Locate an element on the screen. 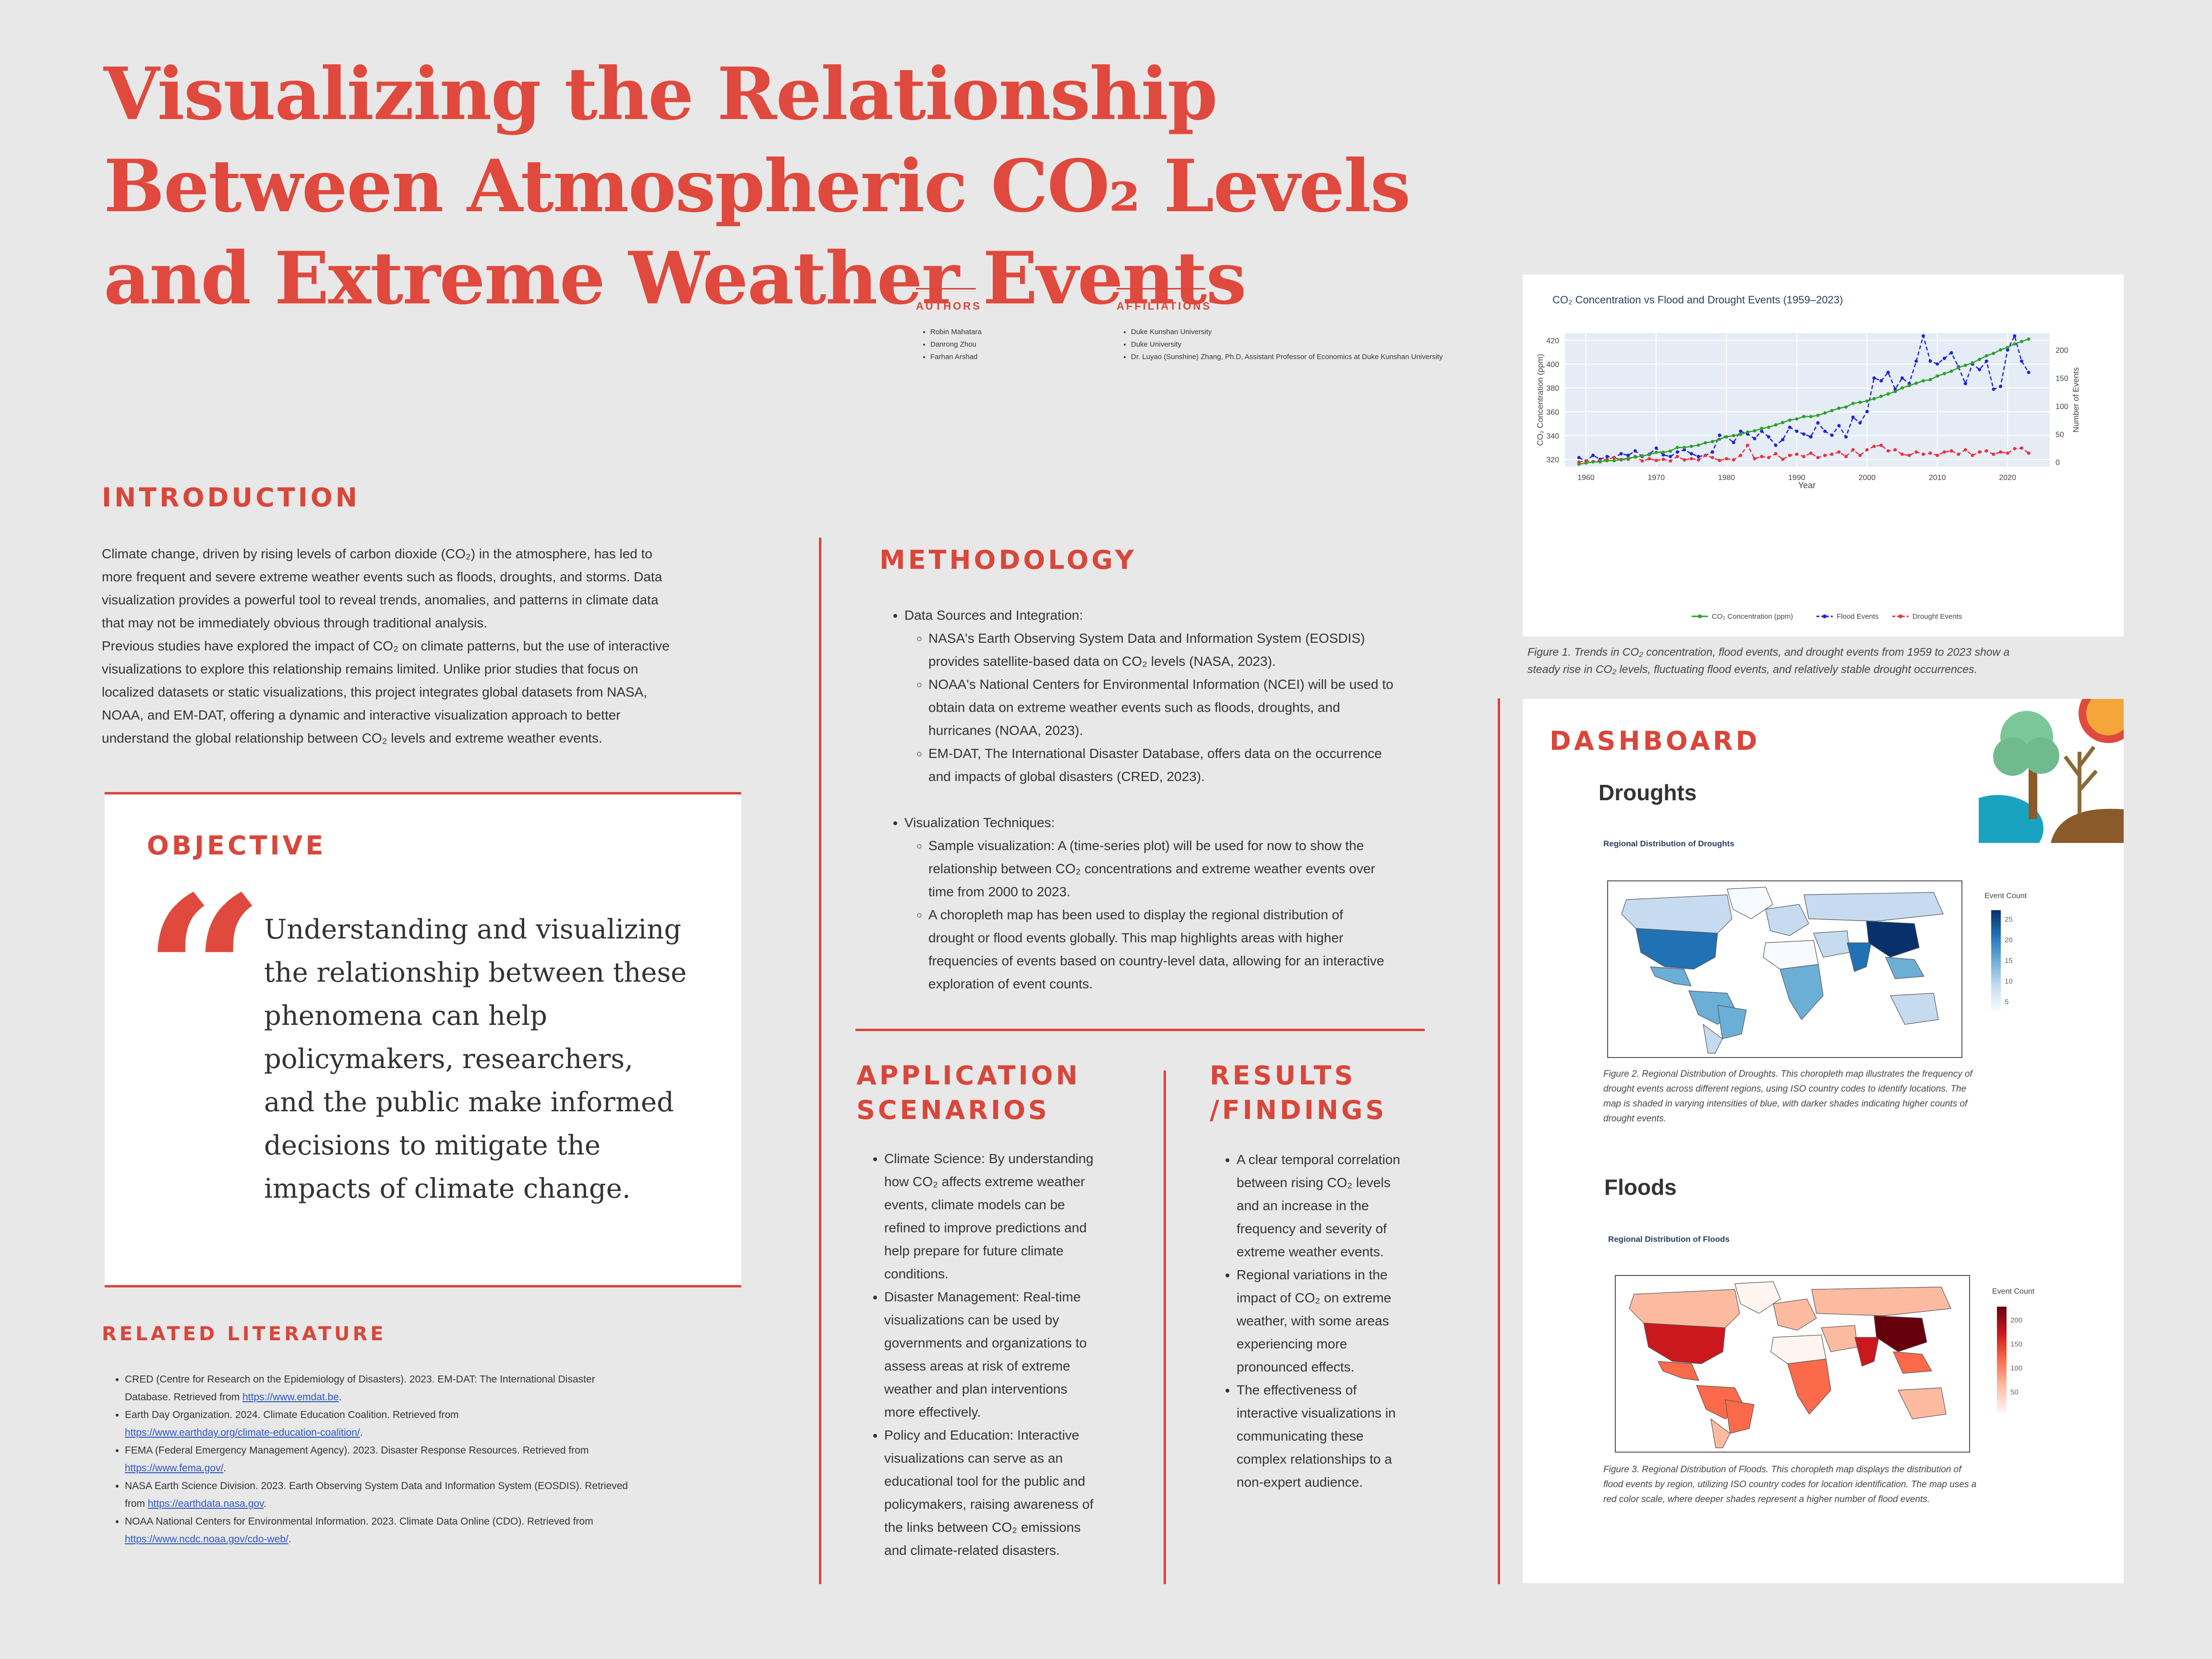  country-region-usa is located at coordinates (1684, 1343).